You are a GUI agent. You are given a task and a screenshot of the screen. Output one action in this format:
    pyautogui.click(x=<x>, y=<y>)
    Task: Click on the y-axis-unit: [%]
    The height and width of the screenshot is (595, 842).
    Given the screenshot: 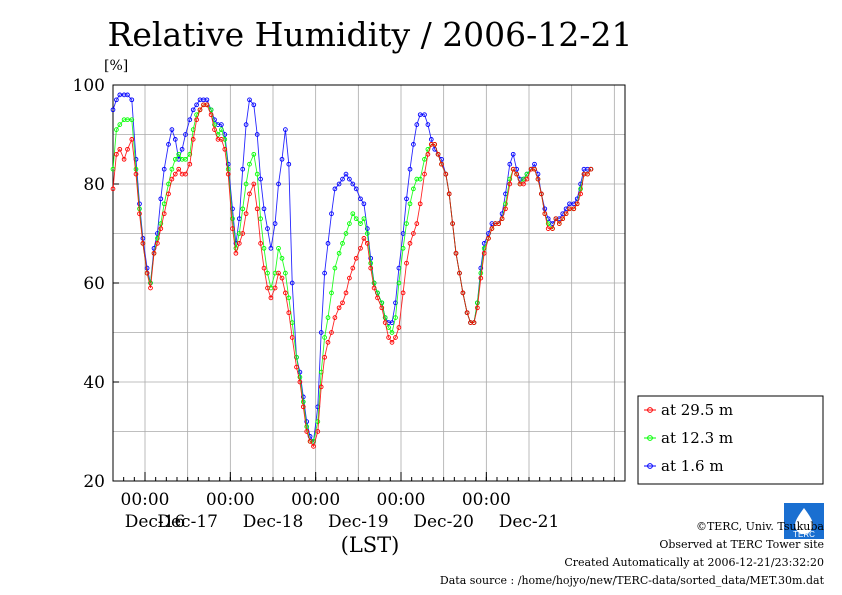 What is the action you would take?
    pyautogui.click(x=116, y=66)
    